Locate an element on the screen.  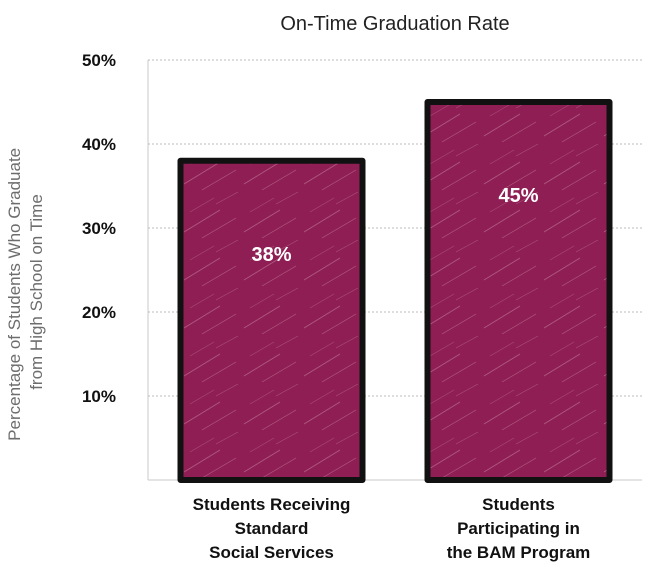
bar-value-labels: 38% 45% is located at coordinates (394, 225).